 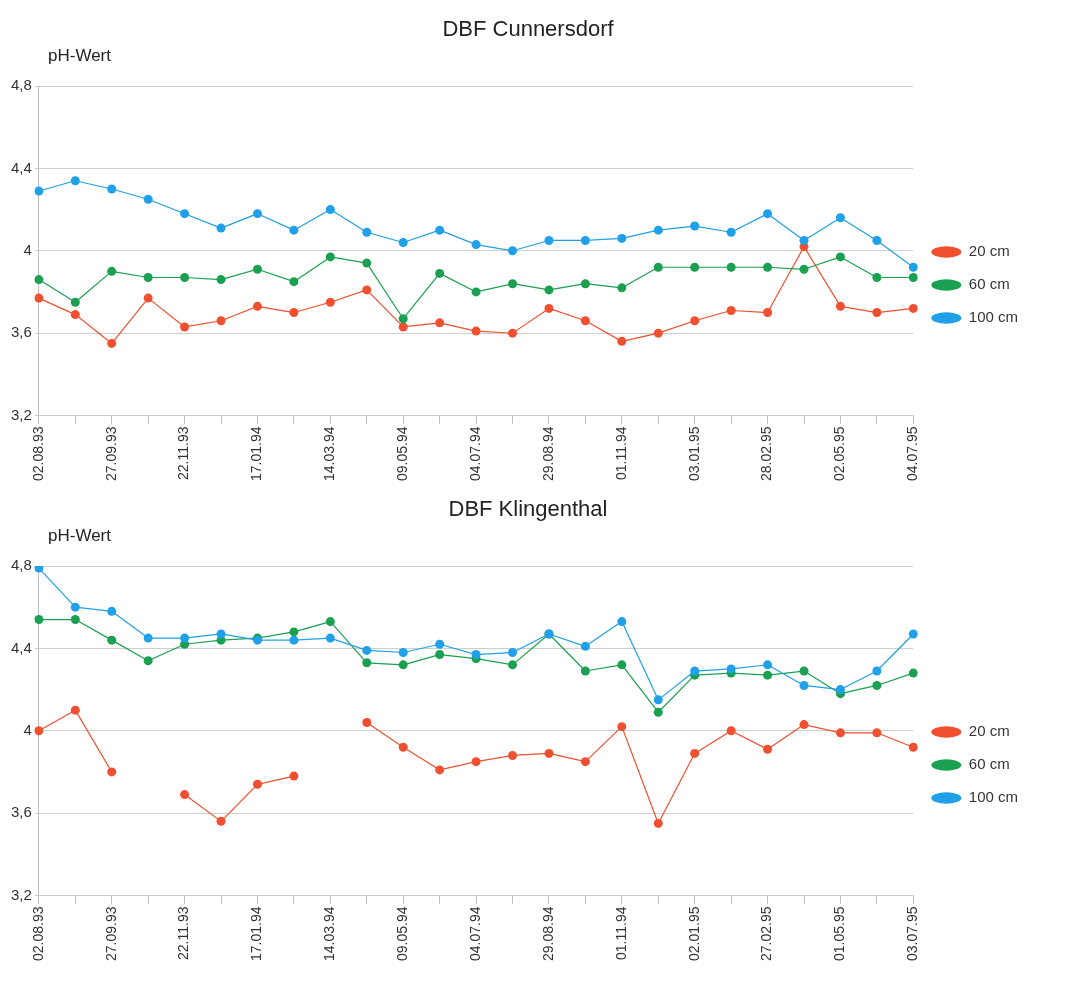 I want to click on legend-label: 20 cm, so click(x=989, y=251).